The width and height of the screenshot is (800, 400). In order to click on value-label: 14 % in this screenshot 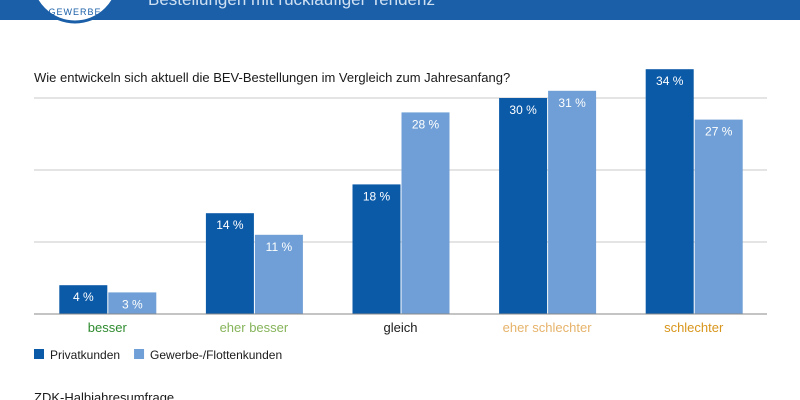, I will do `click(230, 225)`.